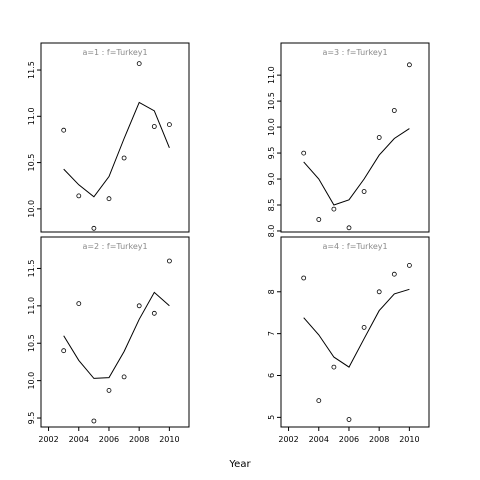  Describe the element at coordinates (271, 205) in the screenshot. I see `y-tick-label: 8.5` at that location.